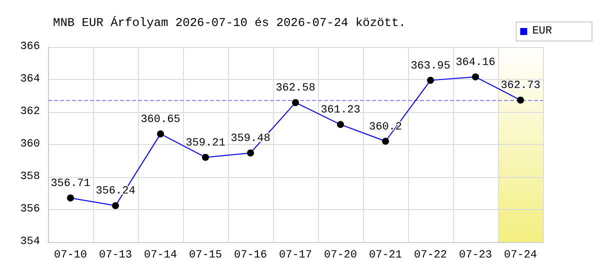  Describe the element at coordinates (30, 177) in the screenshot. I see `y-tick-label: 358` at that location.